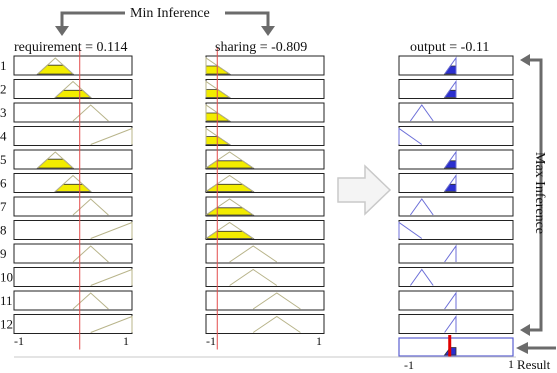 The height and width of the screenshot is (373, 557). Describe the element at coordinates (6, 324) in the screenshot. I see `rule-number-12: 12` at that location.